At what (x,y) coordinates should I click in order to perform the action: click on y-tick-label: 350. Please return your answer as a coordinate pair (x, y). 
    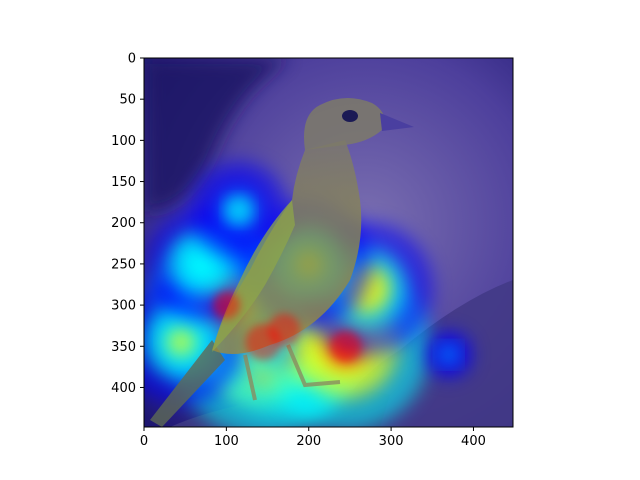
    Looking at the image, I should click on (123, 347).